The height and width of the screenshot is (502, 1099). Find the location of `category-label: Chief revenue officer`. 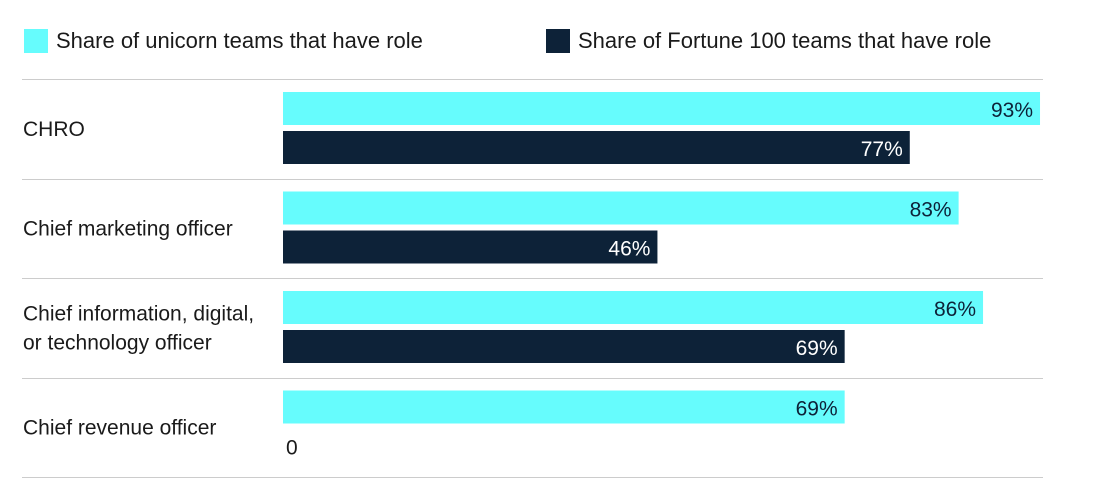

category-label: Chief revenue officer is located at coordinates (119, 427).